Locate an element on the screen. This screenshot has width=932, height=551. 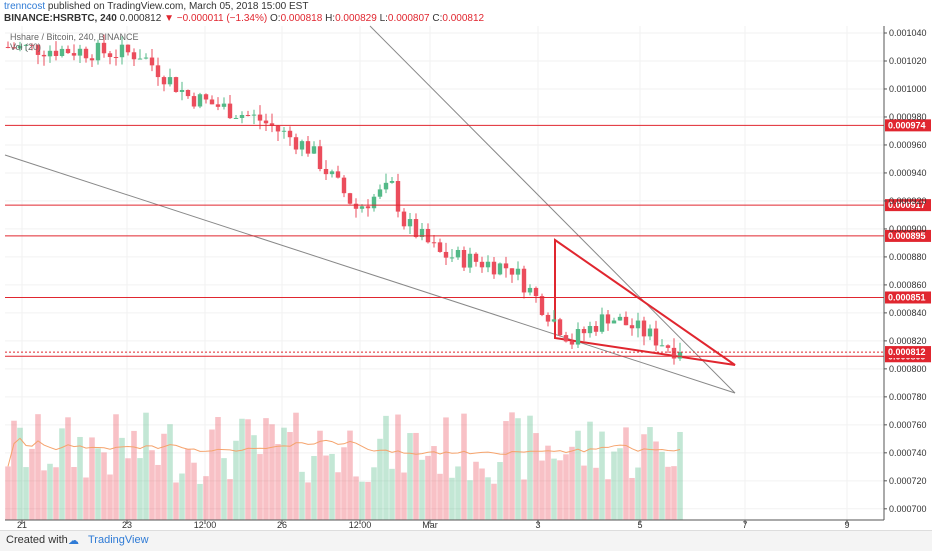
time-axis: 21 23 12:00 26 12:00 Mar 3 5 7 9 is located at coordinates (444, 524).